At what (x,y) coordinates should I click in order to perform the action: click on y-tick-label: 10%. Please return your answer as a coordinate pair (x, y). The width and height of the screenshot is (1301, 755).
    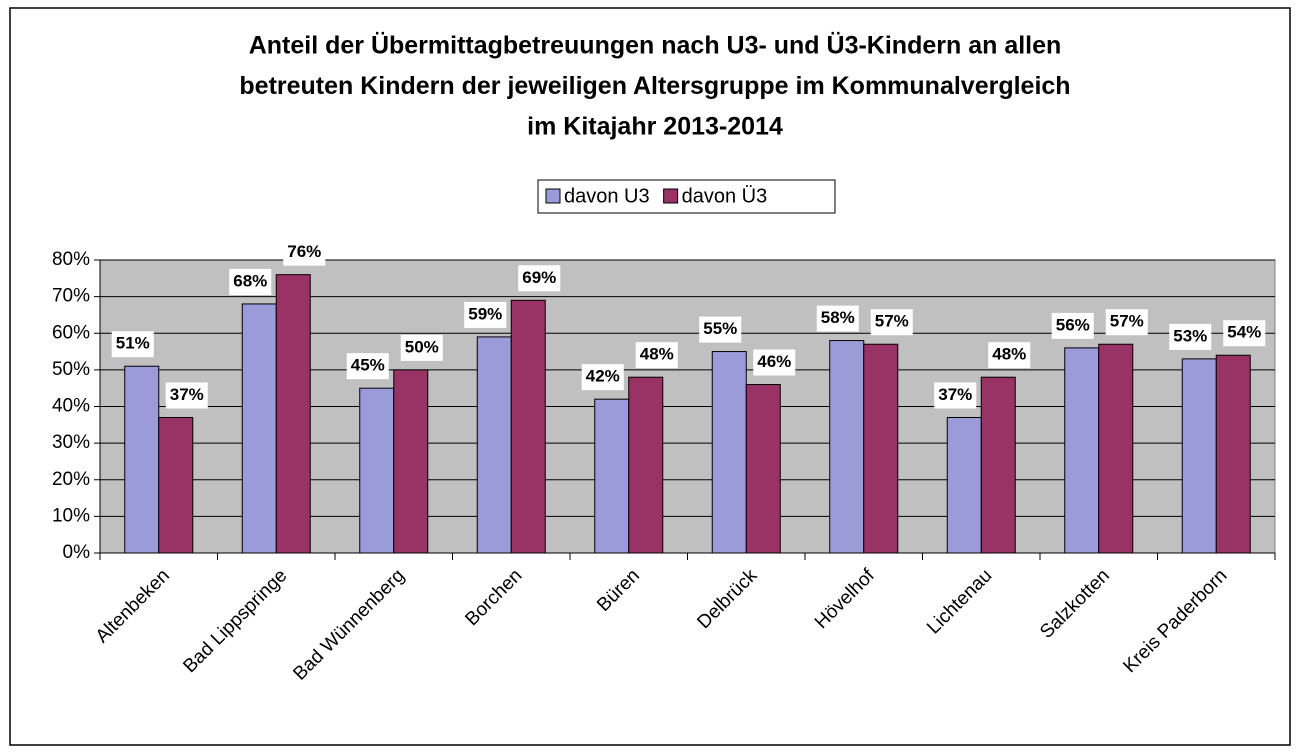
    Looking at the image, I should click on (71, 515).